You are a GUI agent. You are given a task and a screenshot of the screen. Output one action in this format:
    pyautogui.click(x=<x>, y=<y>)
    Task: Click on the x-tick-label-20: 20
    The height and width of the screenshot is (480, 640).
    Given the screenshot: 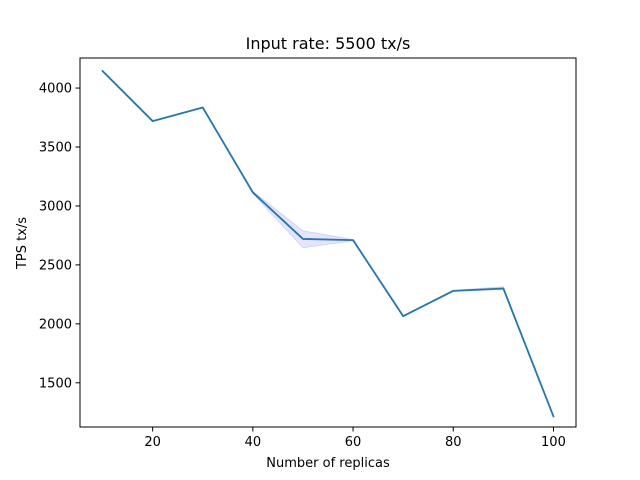 What is the action you would take?
    pyautogui.click(x=152, y=442)
    